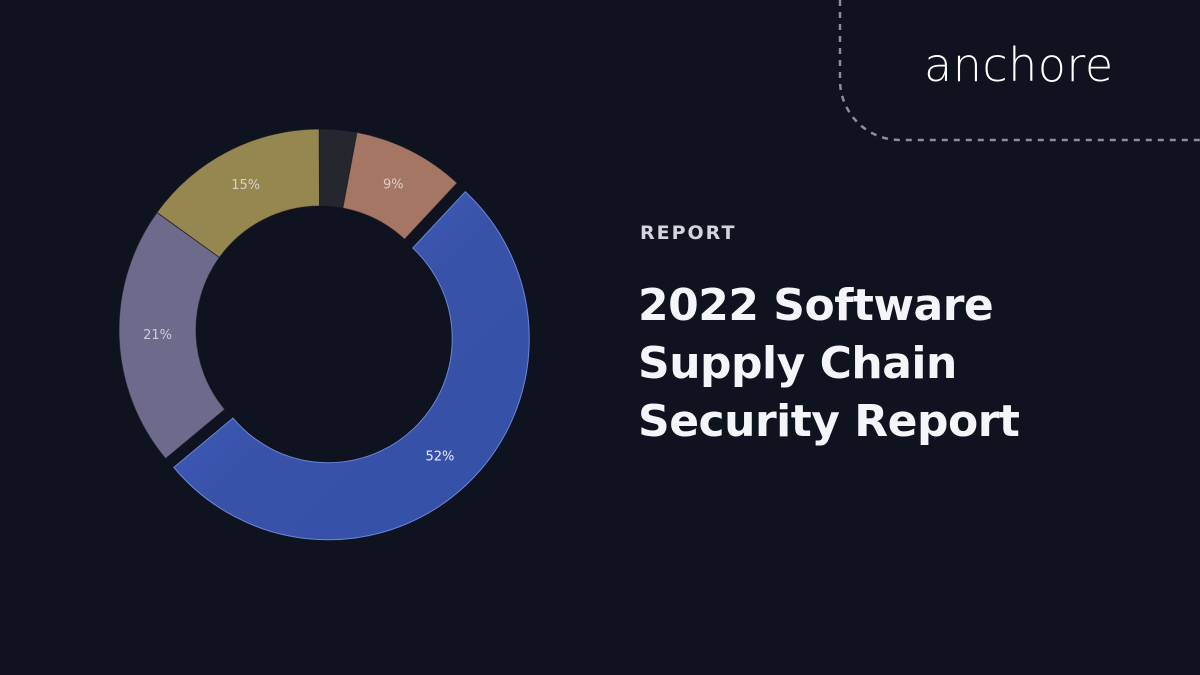 This screenshot has height=675, width=1200. What do you see at coordinates (797, 363) in the screenshot?
I see `title-line-2: Supply Chain` at bounding box center [797, 363].